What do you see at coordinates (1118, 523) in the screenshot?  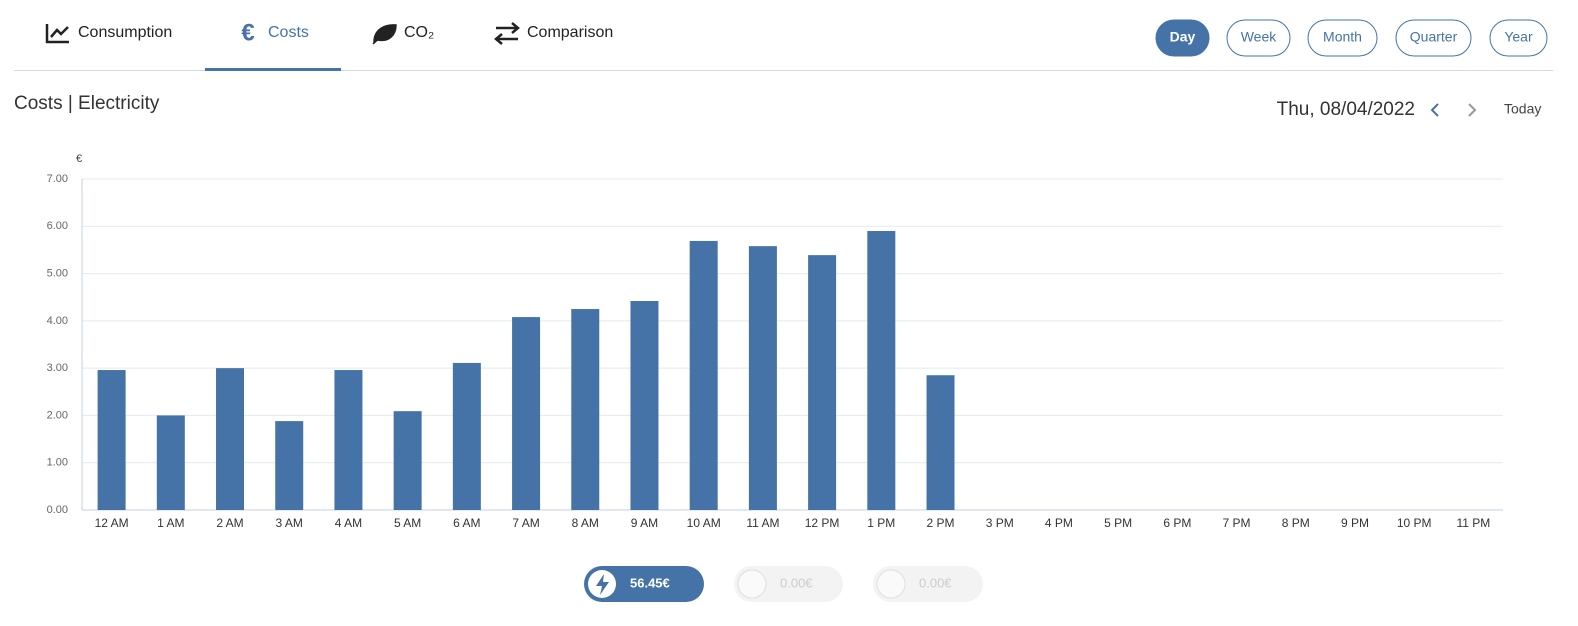 I see `x-tick-label: 5 PM` at bounding box center [1118, 523].